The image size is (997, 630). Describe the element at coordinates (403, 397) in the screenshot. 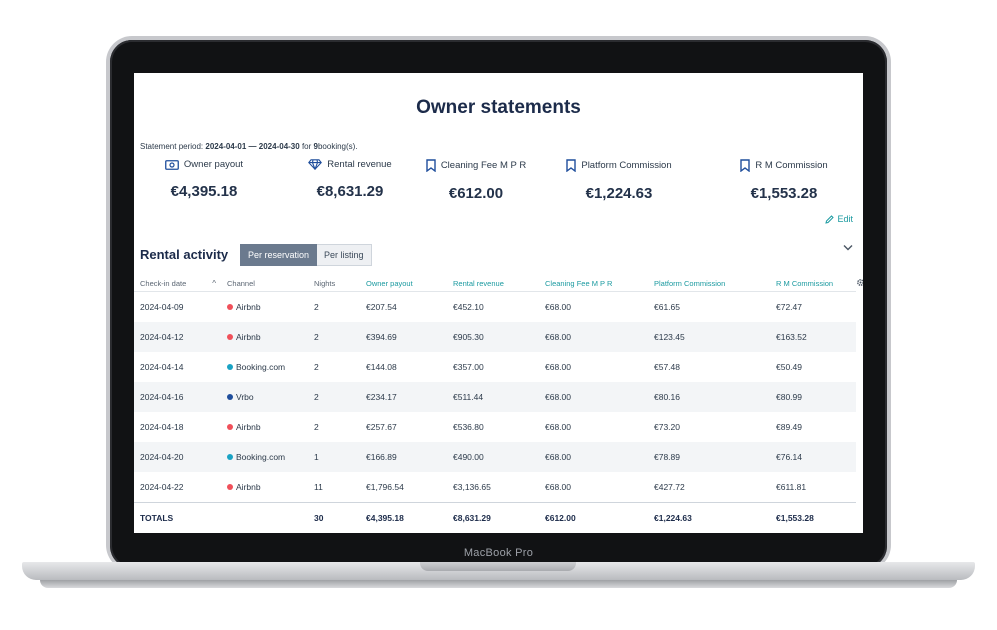

I see `owner-payout-cell: €234.17` at that location.